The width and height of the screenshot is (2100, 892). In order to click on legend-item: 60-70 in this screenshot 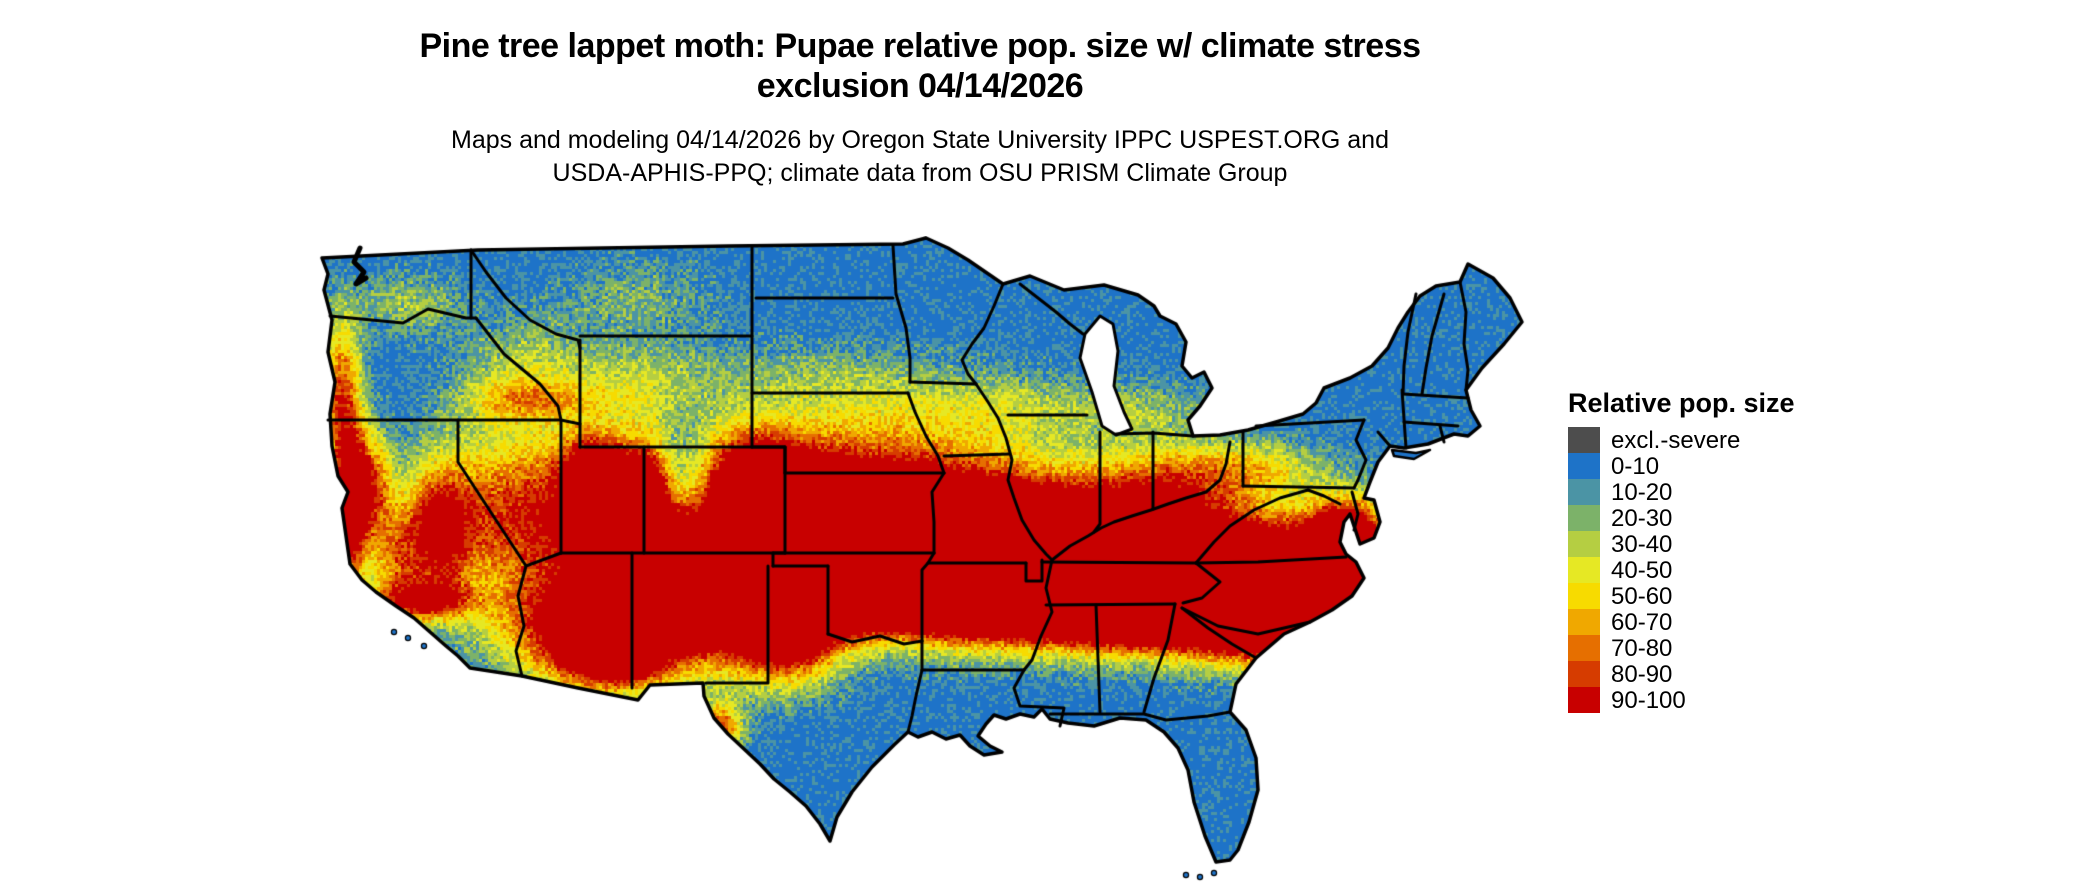, I will do `click(1693, 622)`.